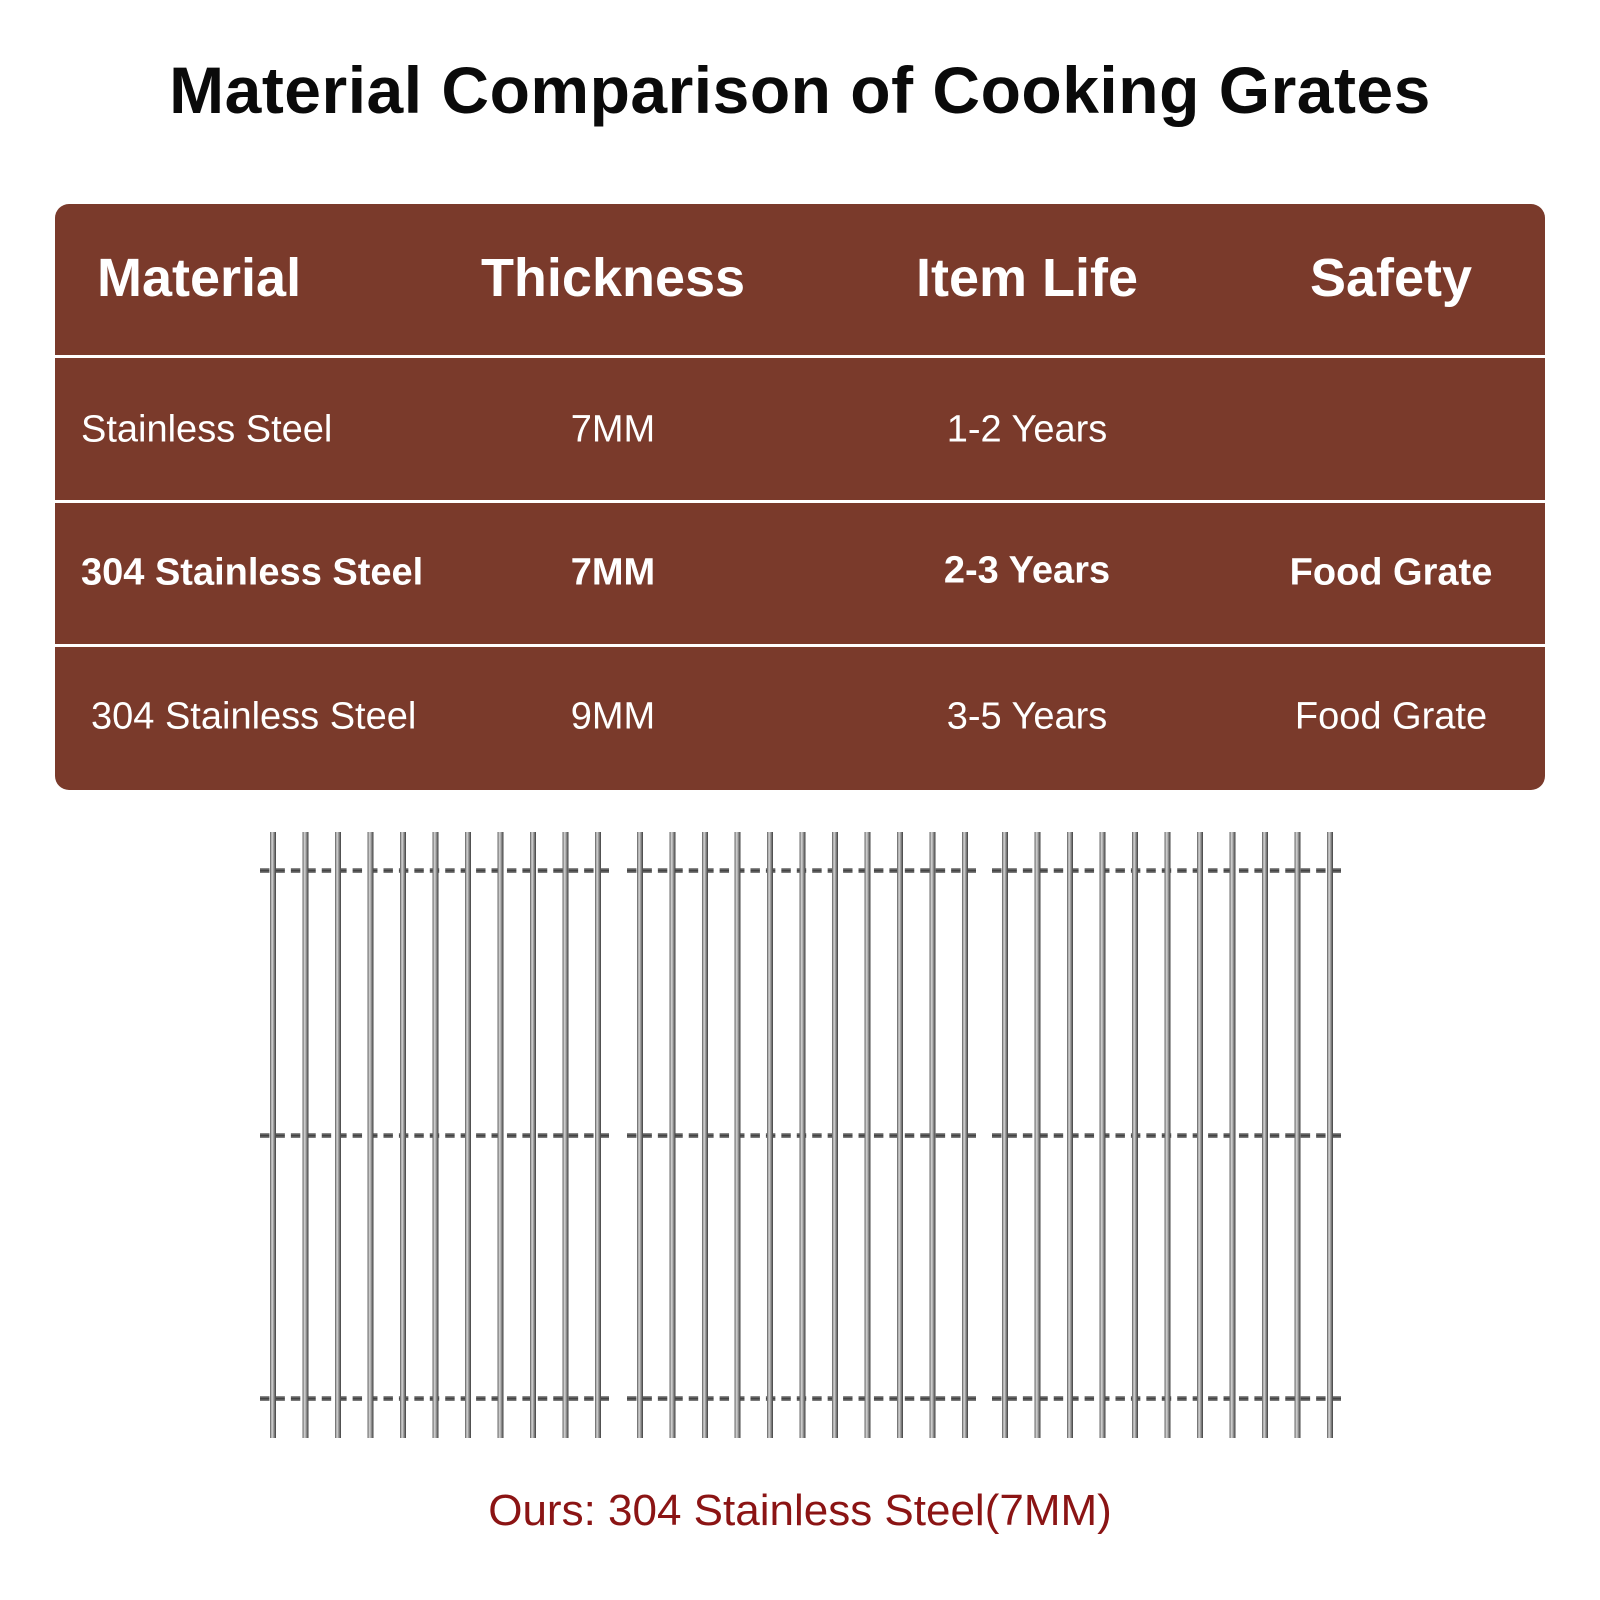  I want to click on row3-safety: Food Grate, so click(1391, 716).